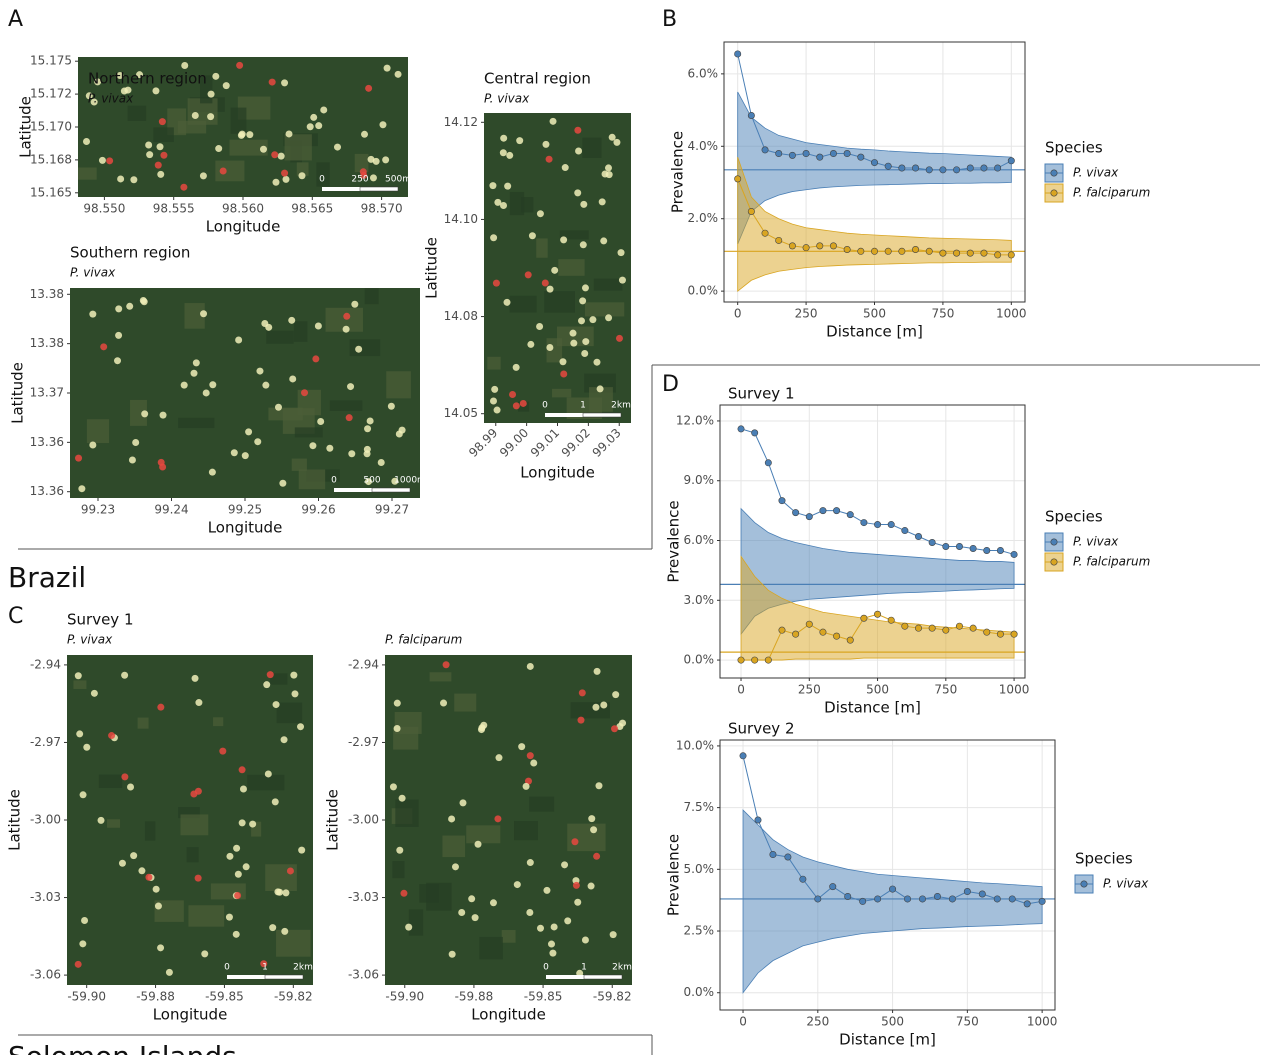  I want to click on x-tick-label: -59.88, so click(474, 997).